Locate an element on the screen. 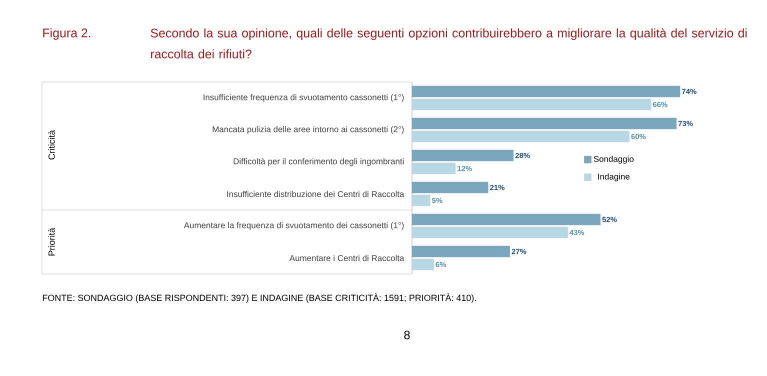  text: Figura 2. is located at coordinates (66, 34).